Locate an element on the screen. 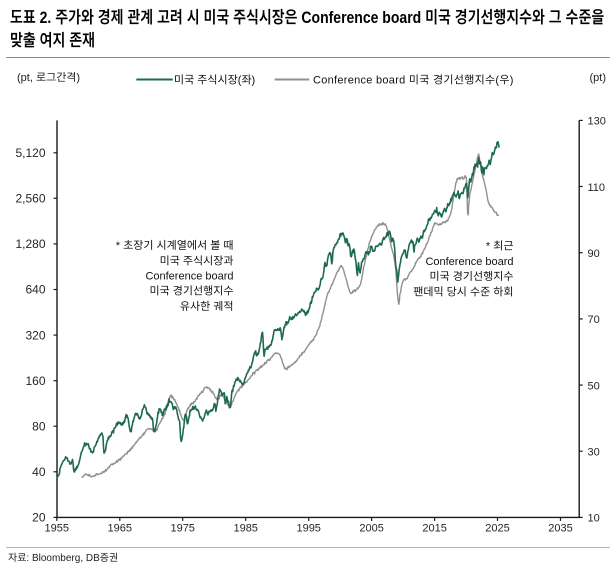  svg-text: 2005 is located at coordinates (371, 527).